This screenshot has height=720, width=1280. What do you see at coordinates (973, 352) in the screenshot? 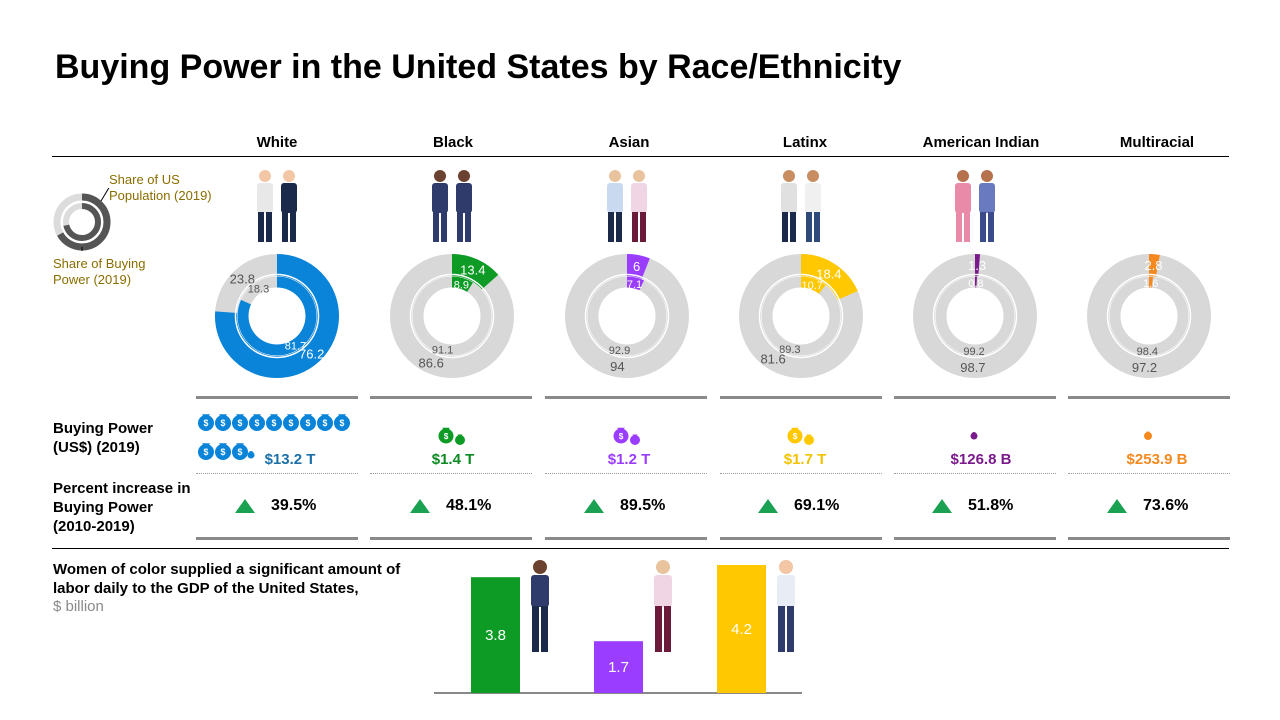
I see `donut-data-label: 99.2` at bounding box center [973, 352].